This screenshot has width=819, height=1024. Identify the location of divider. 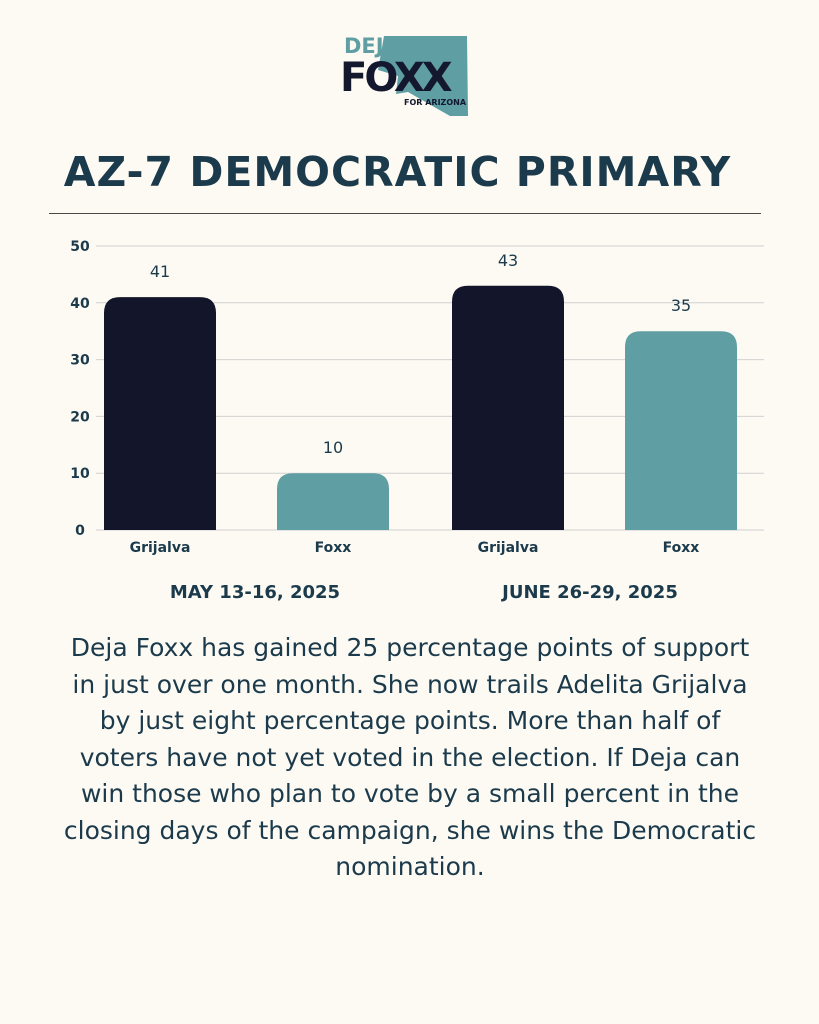
(405, 213).